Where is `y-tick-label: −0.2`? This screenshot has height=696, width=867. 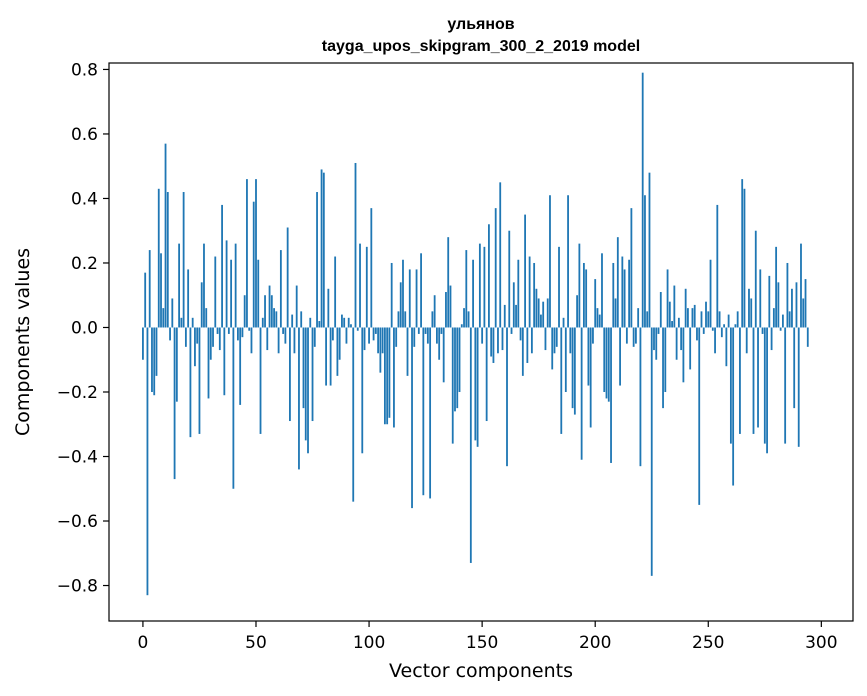 y-tick-label: −0.2 is located at coordinates (77, 393).